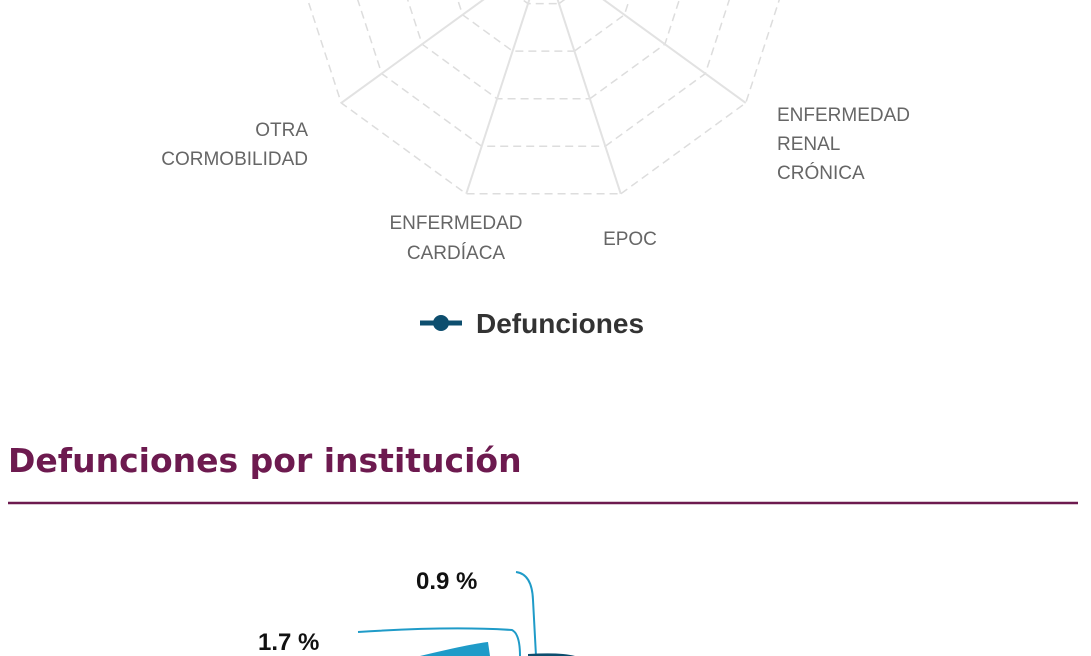 This screenshot has width=1091, height=656. What do you see at coordinates (560, 323) in the screenshot?
I see `legend-text: Defunciones` at bounding box center [560, 323].